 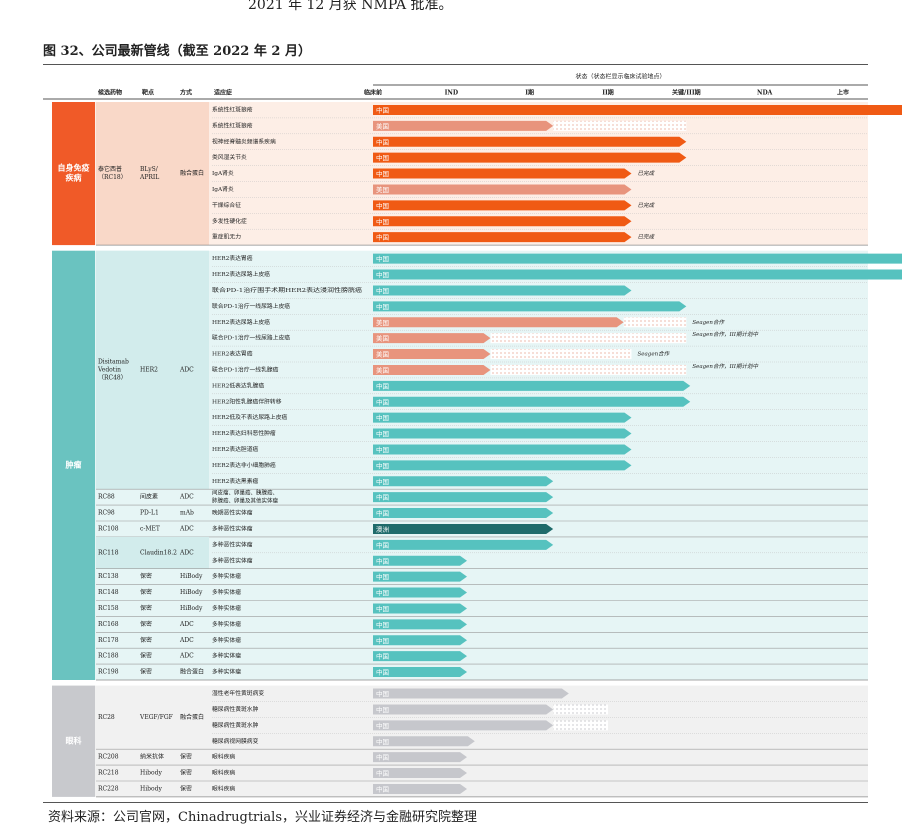 I want to click on bottom-rule, so click(x=455, y=802).